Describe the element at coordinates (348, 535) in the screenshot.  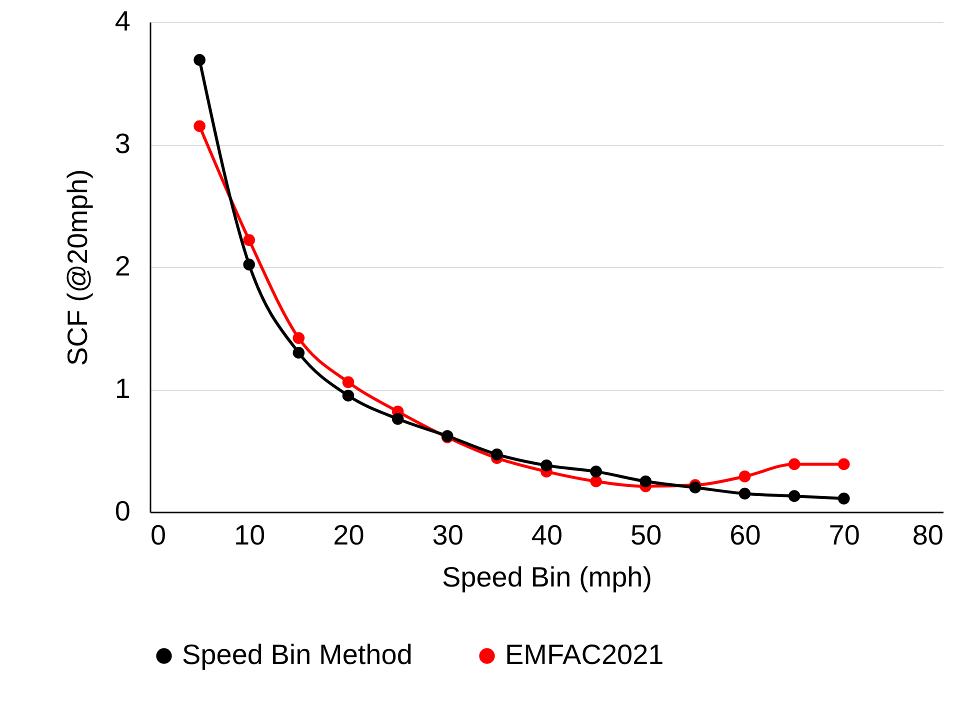
I see `x-tick-label: 20` at that location.